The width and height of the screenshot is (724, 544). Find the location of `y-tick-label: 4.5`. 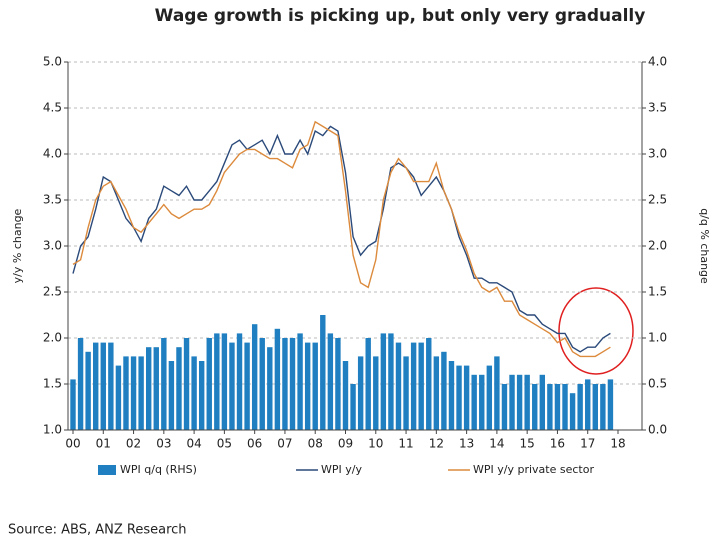

y-tick-label: 4.5 is located at coordinates (52, 108).